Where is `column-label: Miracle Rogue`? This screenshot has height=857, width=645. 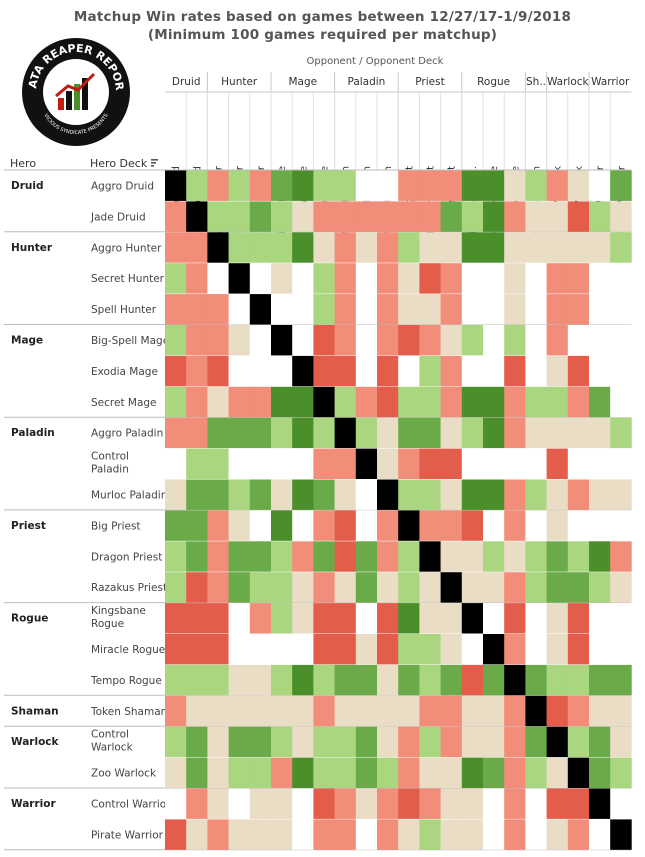
column-label: Miracle Rogue is located at coordinates (494, 201).